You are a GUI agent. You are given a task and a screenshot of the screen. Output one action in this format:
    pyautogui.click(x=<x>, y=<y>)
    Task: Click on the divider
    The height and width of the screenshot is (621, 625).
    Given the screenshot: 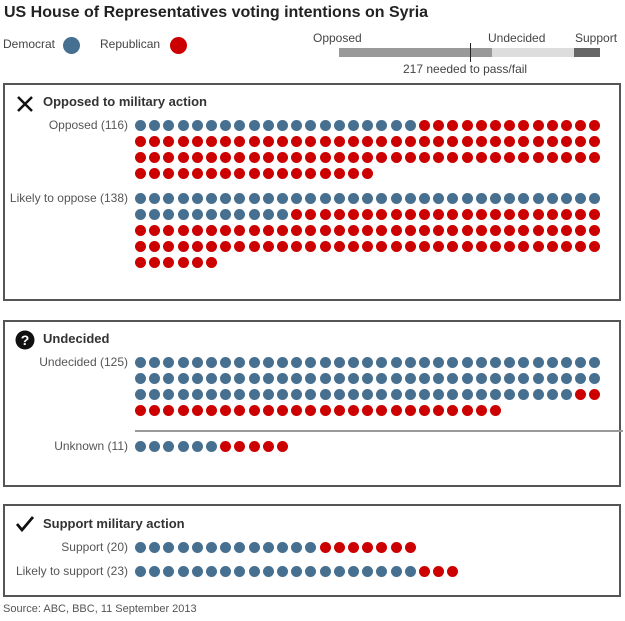 What is the action you would take?
    pyautogui.click(x=379, y=431)
    